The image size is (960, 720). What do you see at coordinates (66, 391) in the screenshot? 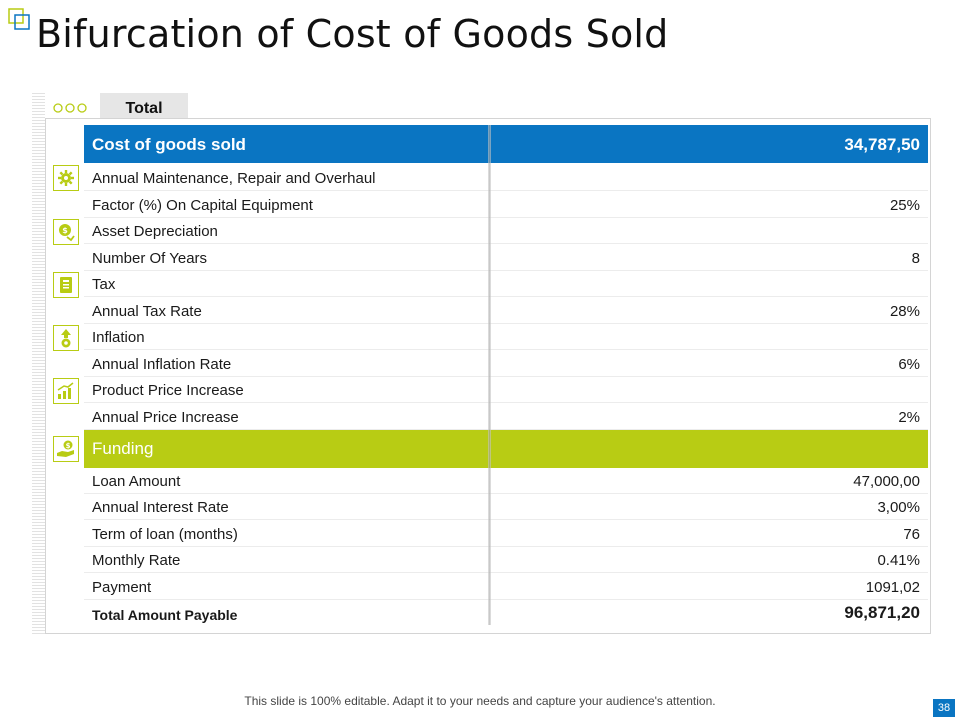
I see `bar-chart-icon` at bounding box center [66, 391].